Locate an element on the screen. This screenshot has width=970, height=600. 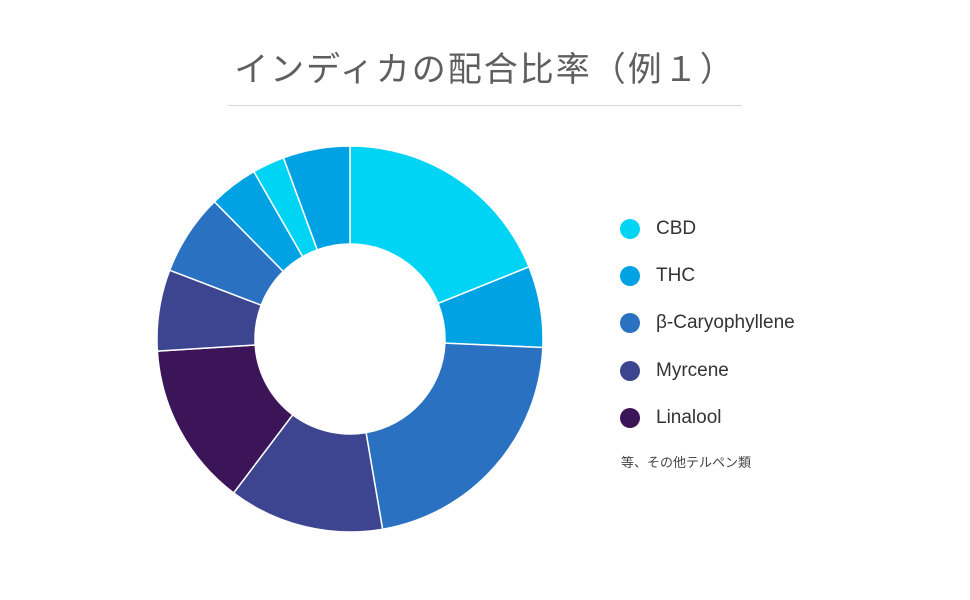
legend-label: THC is located at coordinates (676, 275).